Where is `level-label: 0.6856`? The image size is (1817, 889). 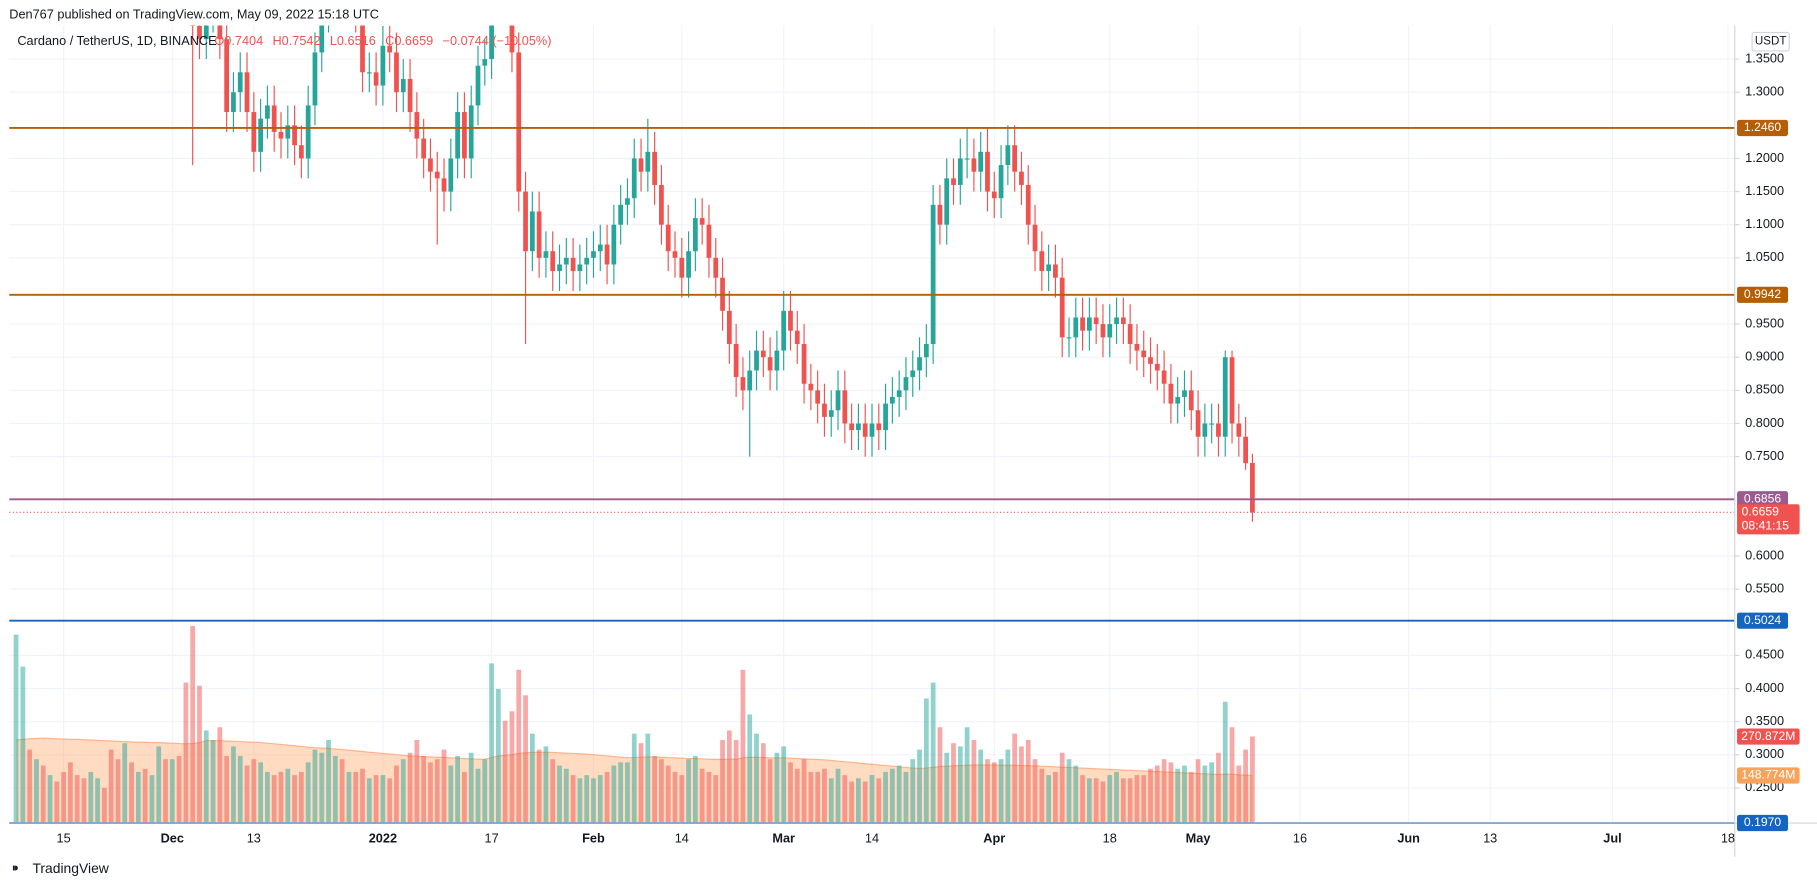
level-label: 0.6856 is located at coordinates (1762, 499).